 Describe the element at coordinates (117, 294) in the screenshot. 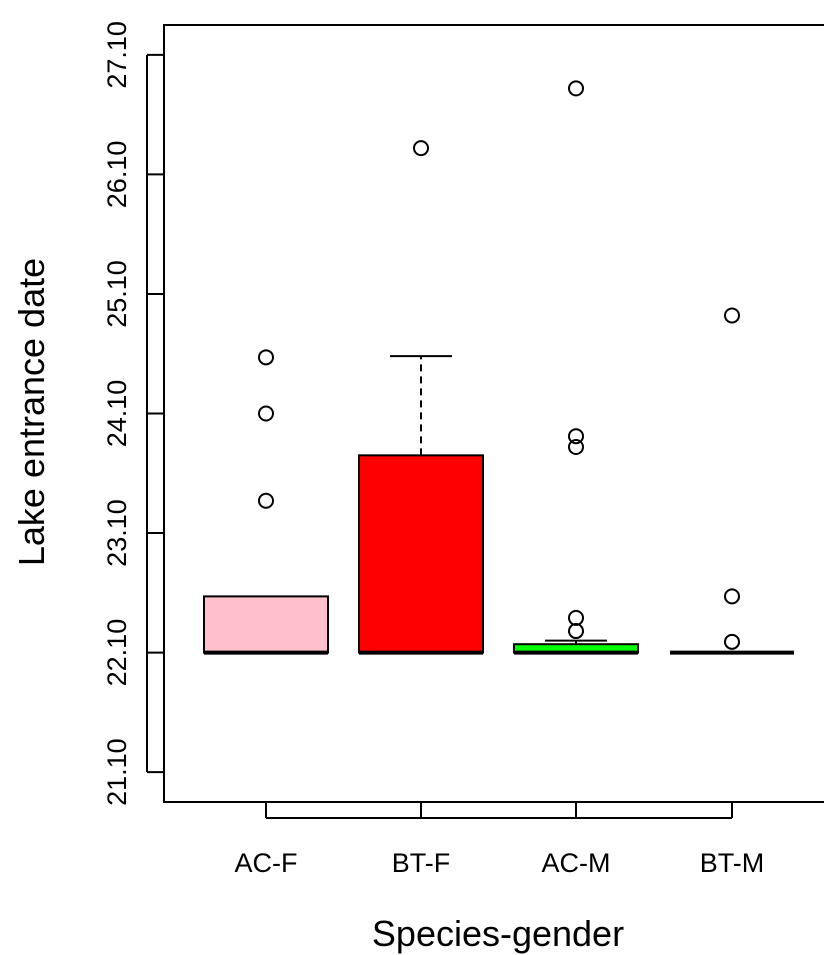

I see `y-tick-label: 25.10` at that location.